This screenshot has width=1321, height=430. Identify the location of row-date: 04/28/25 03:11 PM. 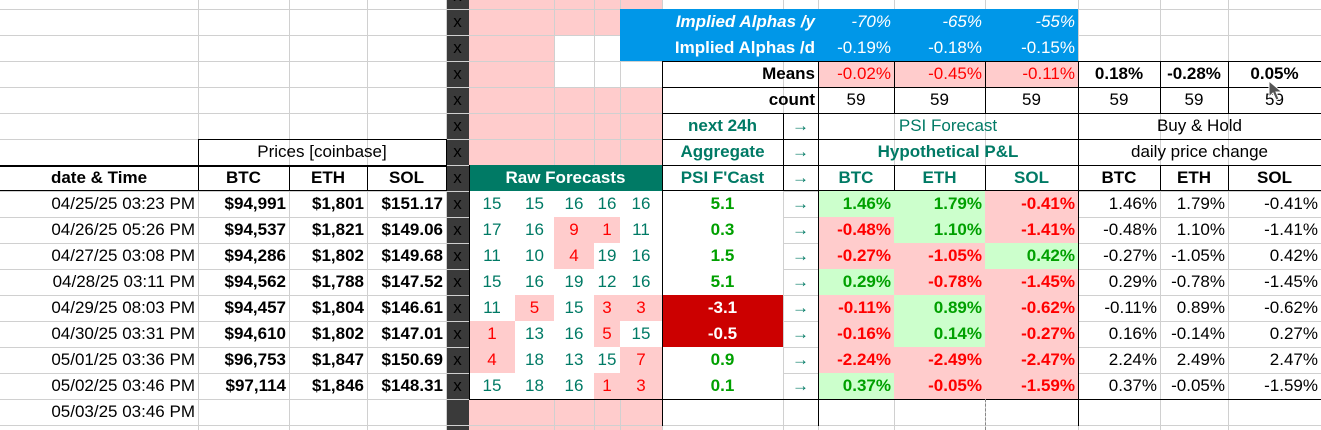
(123, 281).